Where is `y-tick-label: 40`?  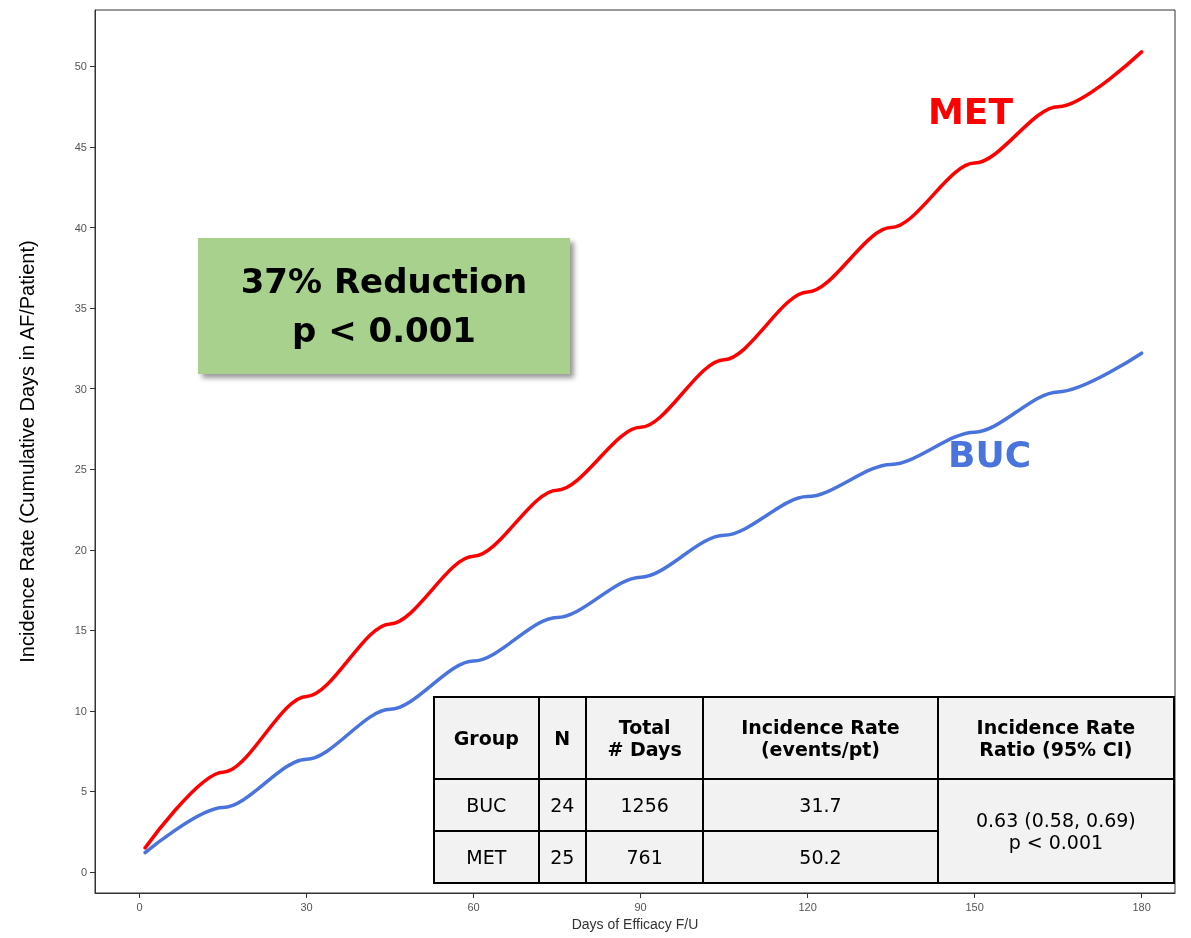
y-tick-label: 40 is located at coordinates (80, 227).